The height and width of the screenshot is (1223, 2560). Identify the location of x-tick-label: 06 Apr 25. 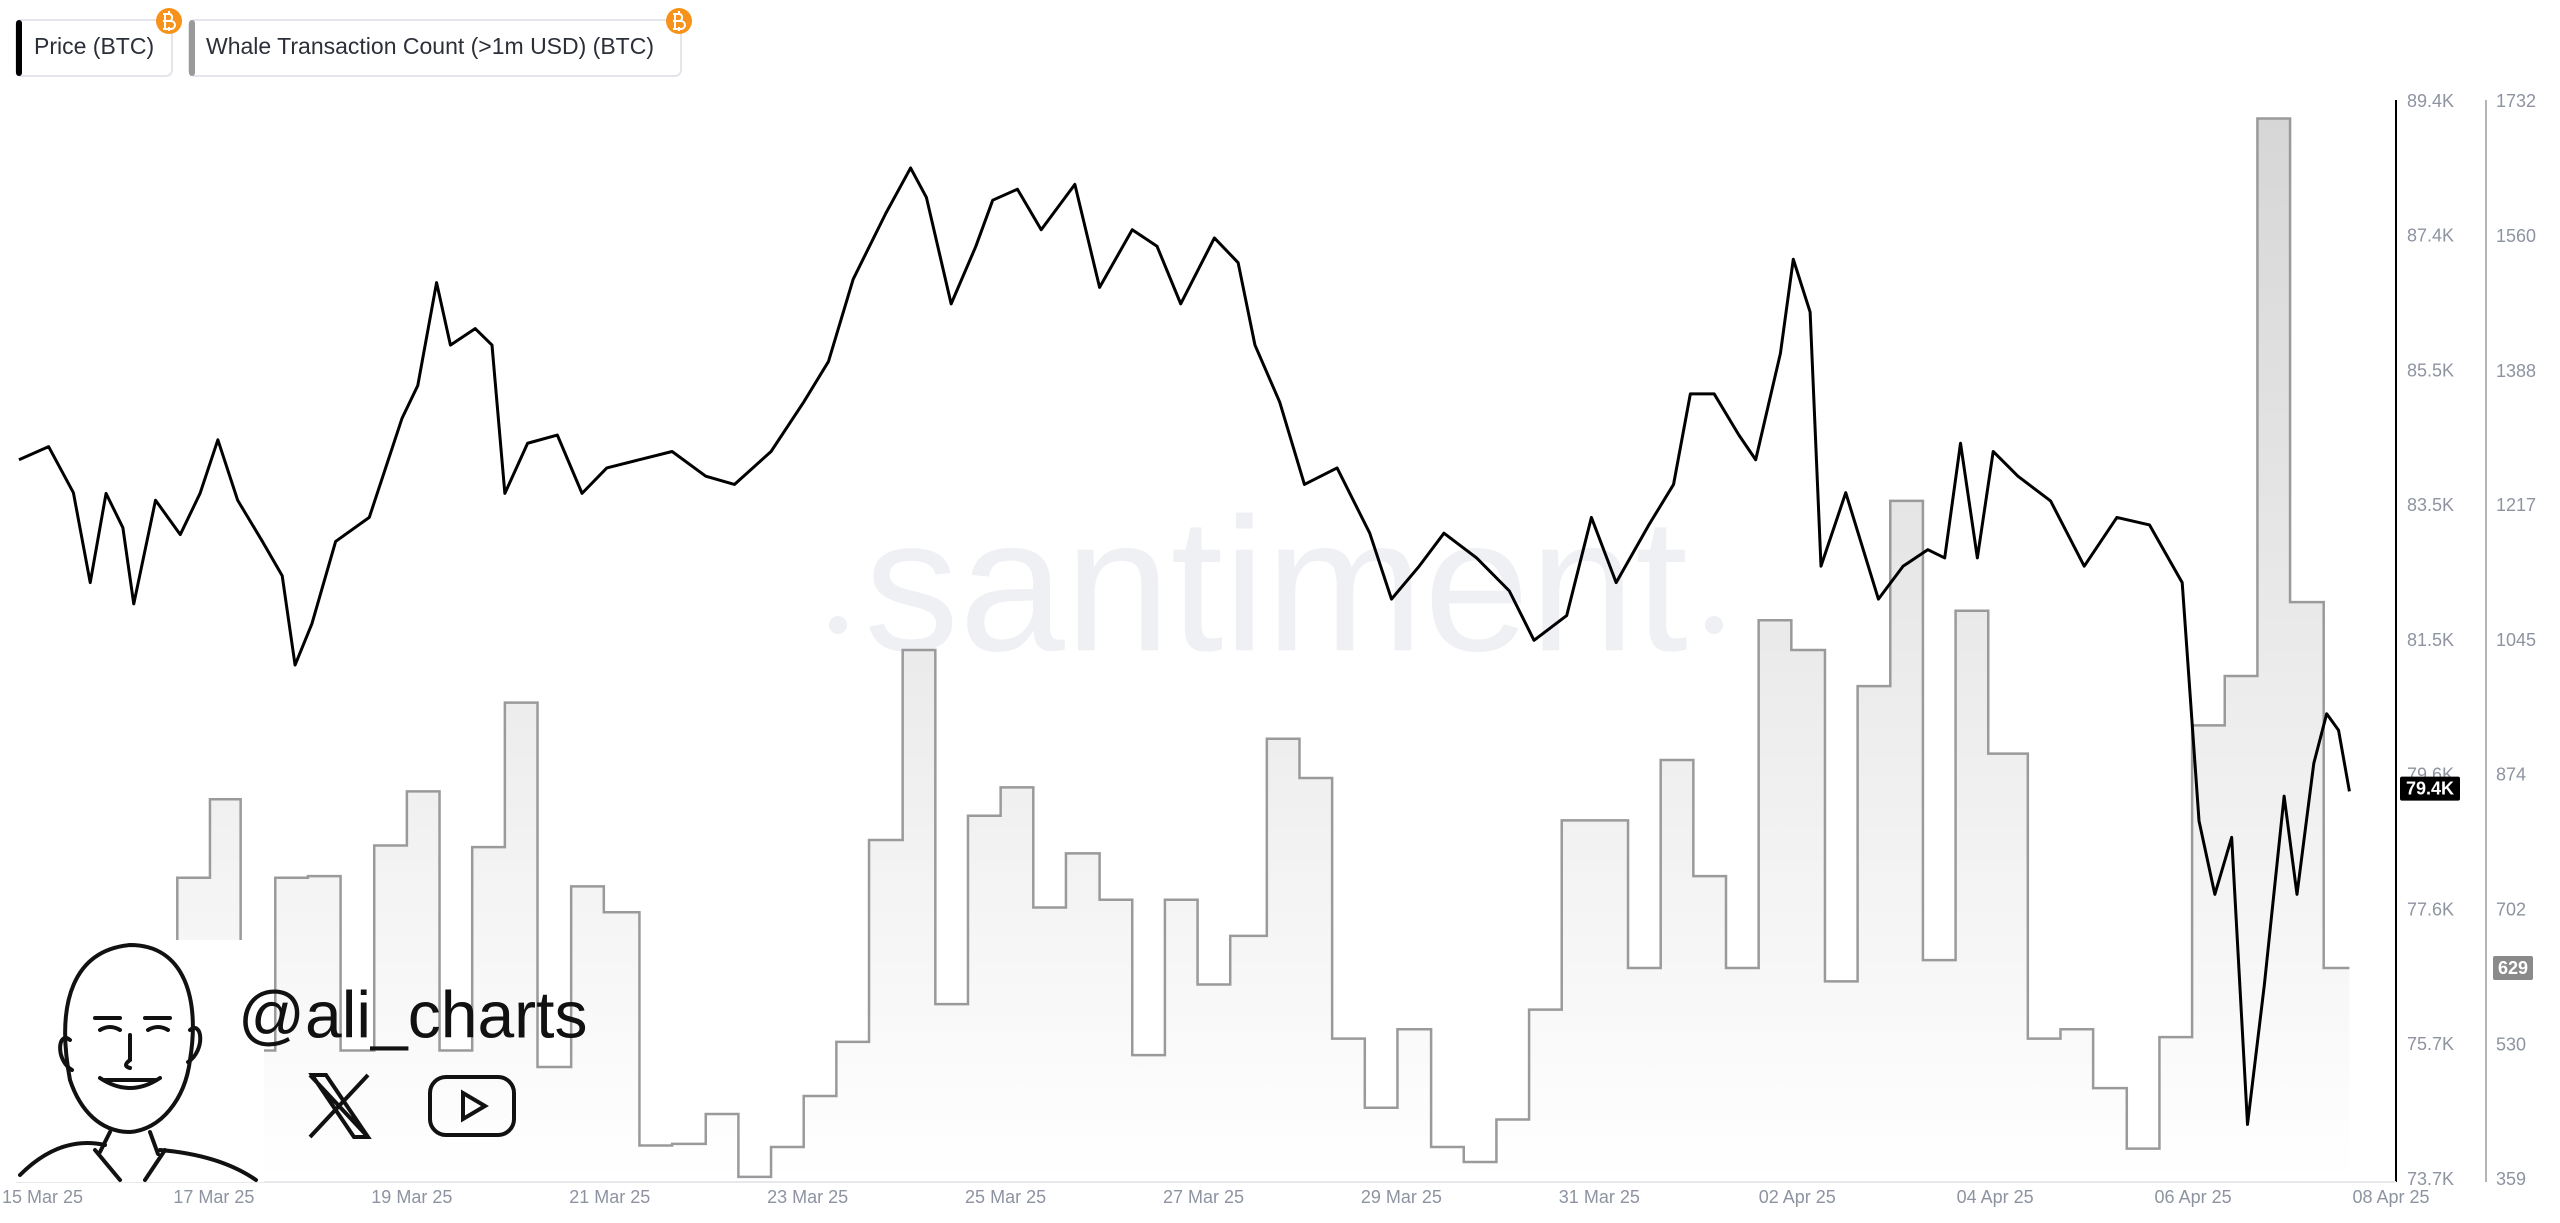
(2193, 1197).